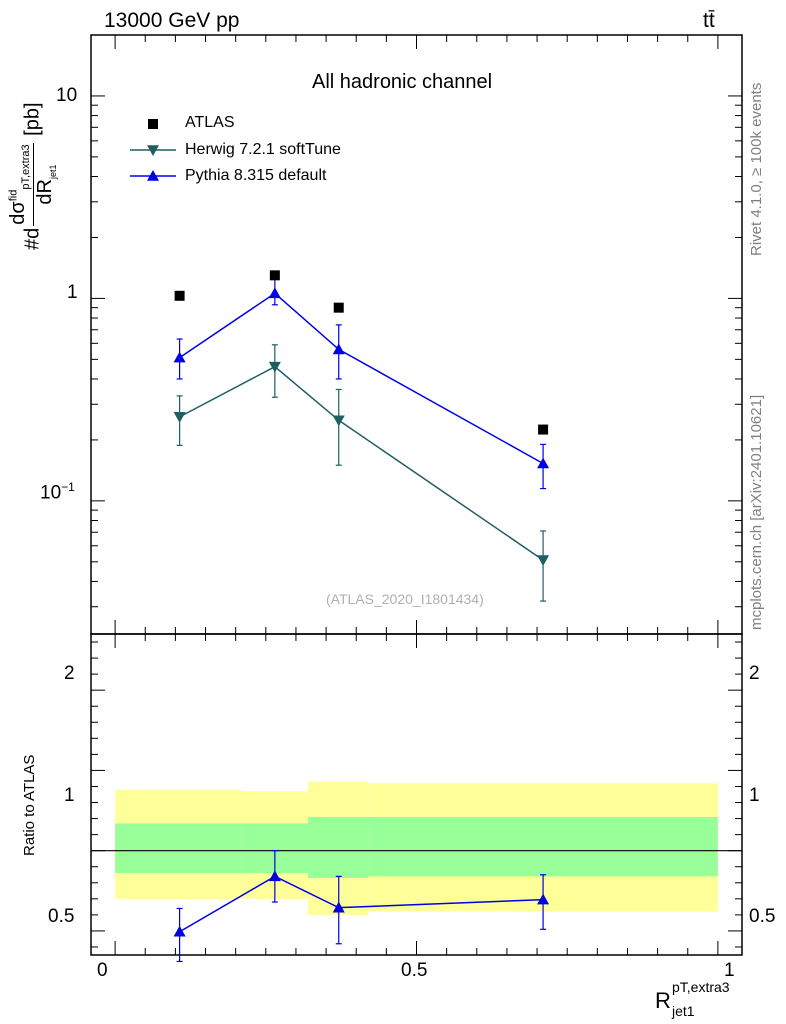 The height and width of the screenshot is (1024, 786). I want to click on rivet-label: Rivet 4.1.0, ≥ 100k events, so click(756, 169).